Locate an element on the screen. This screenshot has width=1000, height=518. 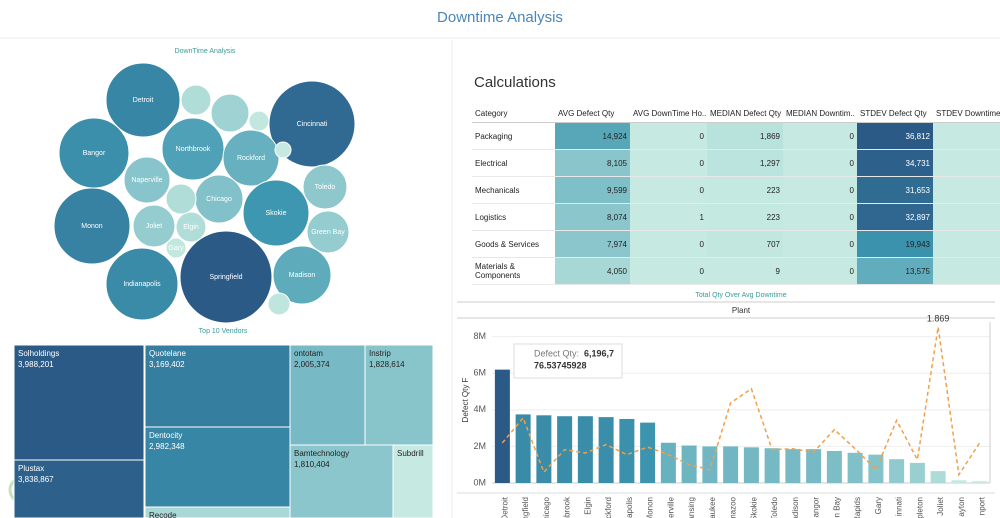
treemap-value: 3,988,201 is located at coordinates (36, 364).